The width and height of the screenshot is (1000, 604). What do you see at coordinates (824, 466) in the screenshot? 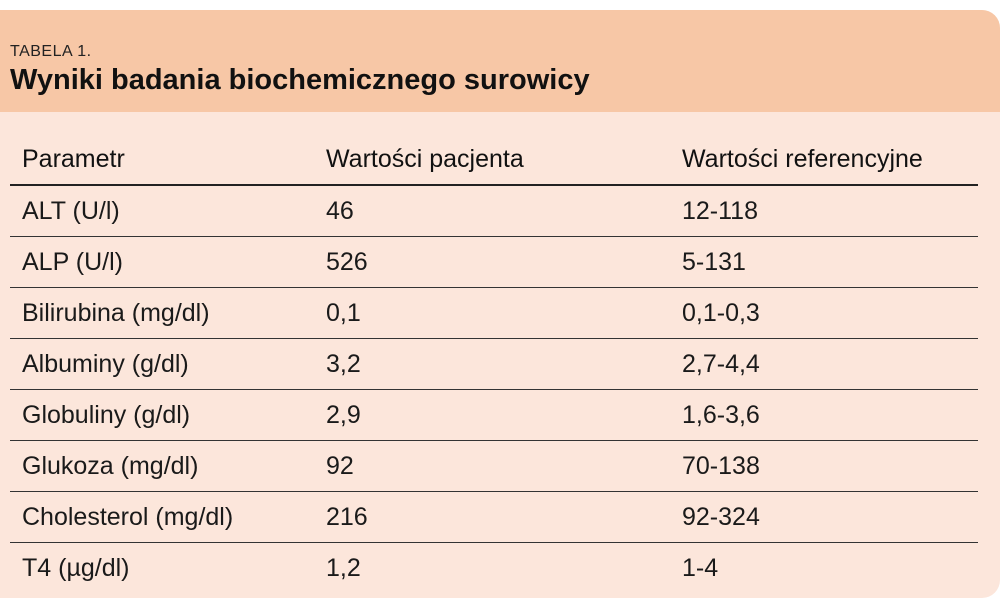
I see `cell-reference-value: 70-138` at bounding box center [824, 466].